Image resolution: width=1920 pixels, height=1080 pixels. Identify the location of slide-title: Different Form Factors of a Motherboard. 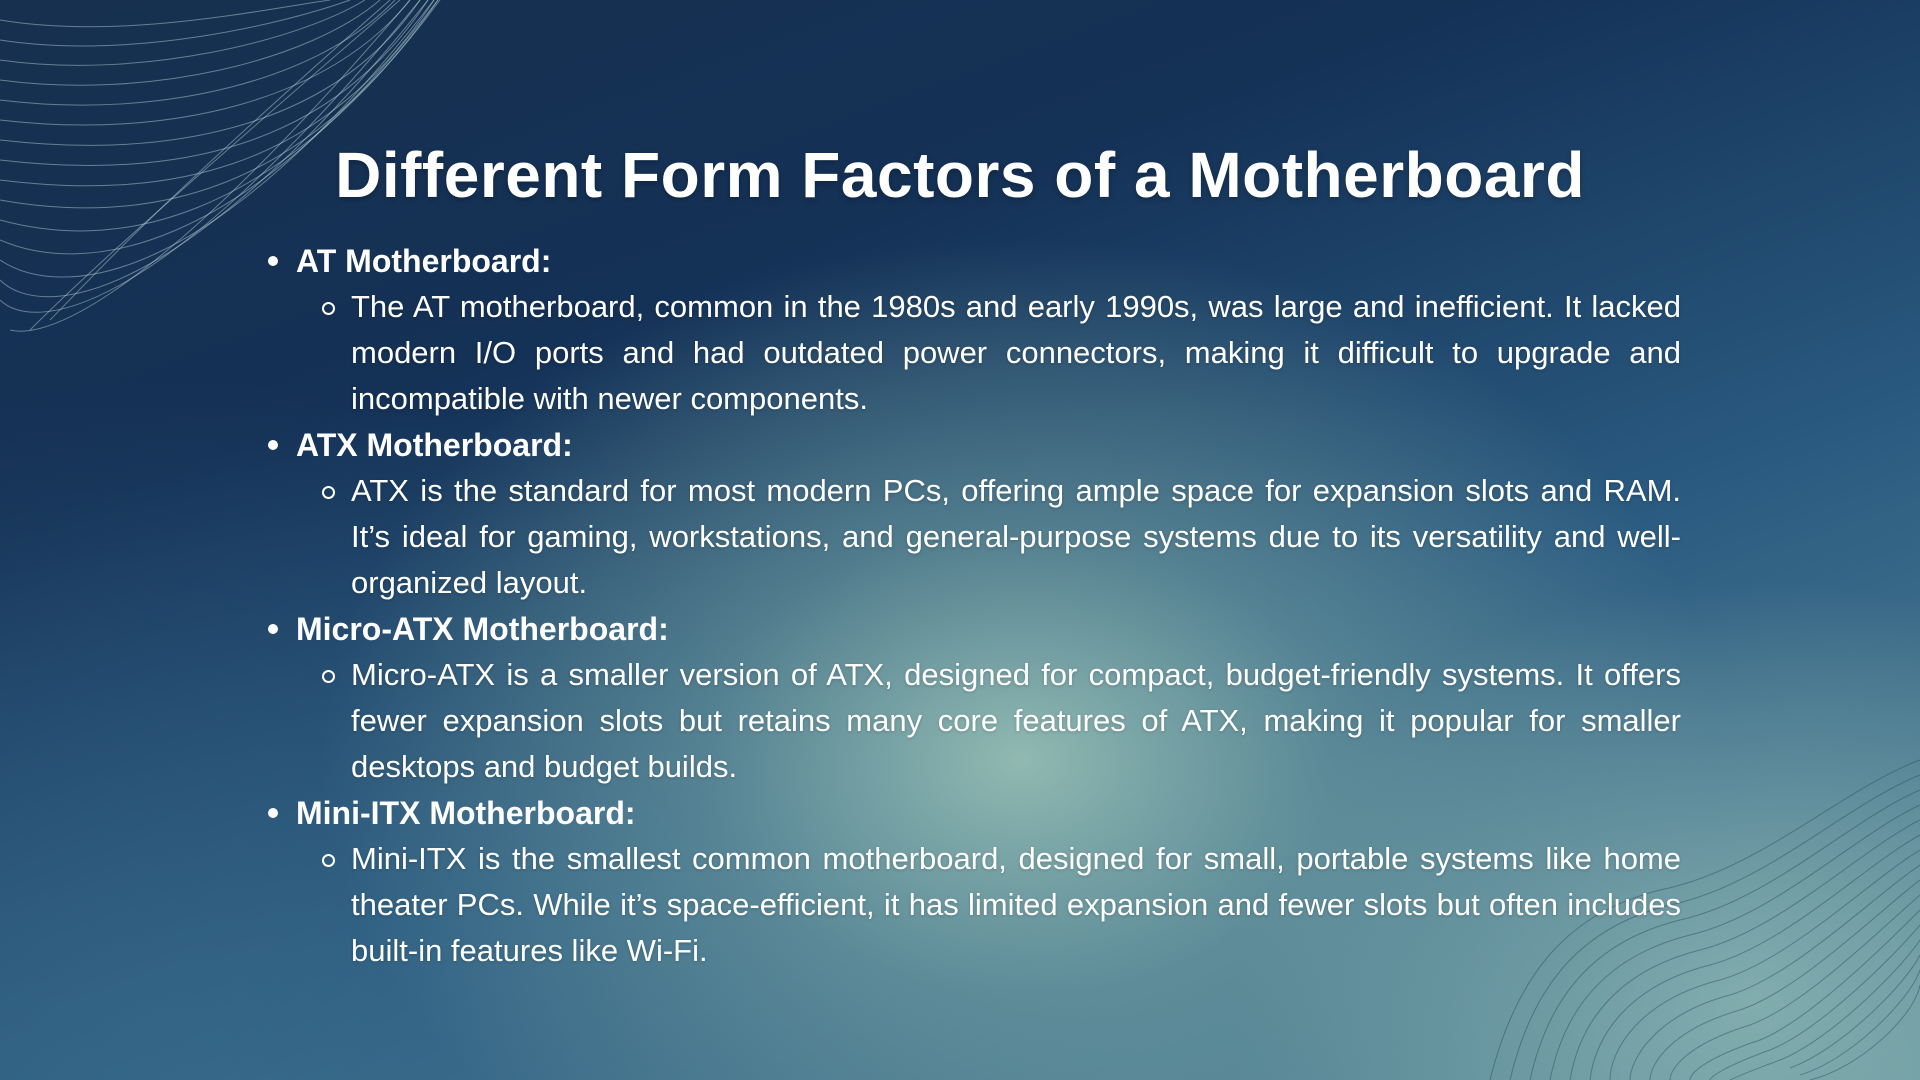
(960, 175).